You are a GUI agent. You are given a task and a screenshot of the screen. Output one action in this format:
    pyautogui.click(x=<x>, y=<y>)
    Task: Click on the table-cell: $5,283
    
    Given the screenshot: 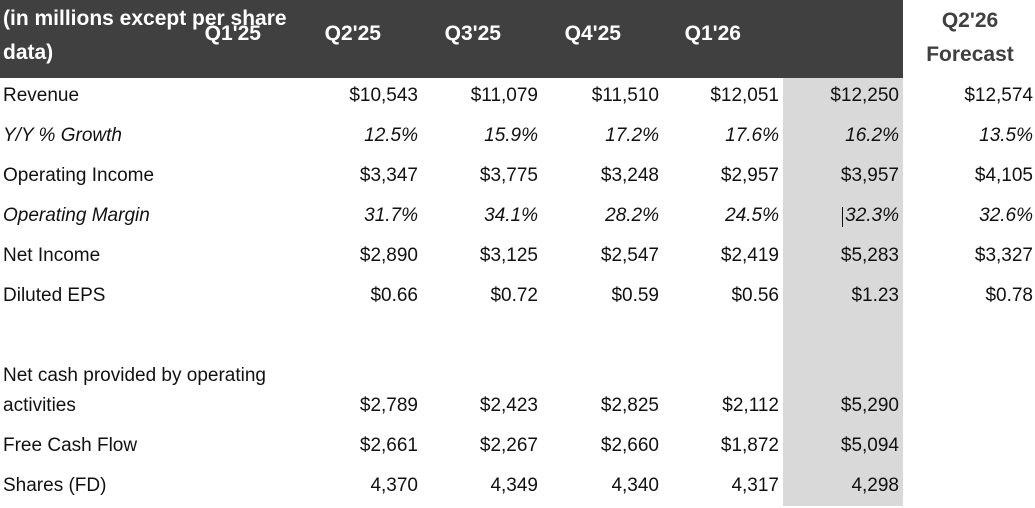 What is the action you would take?
    pyautogui.click(x=869, y=255)
    